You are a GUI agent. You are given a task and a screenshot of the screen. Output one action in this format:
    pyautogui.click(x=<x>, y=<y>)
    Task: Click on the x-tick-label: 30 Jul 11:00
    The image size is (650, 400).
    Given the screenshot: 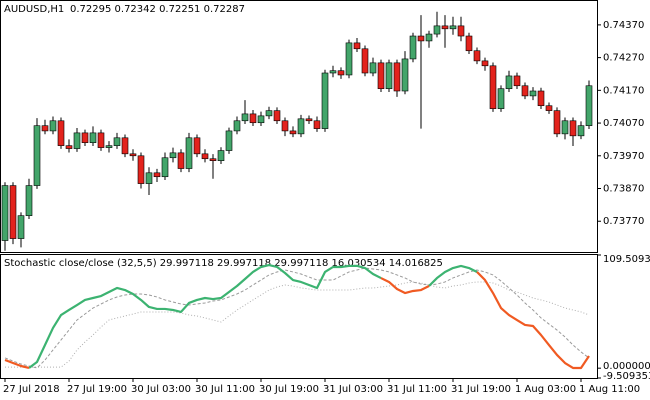 What is the action you would take?
    pyautogui.click(x=225, y=389)
    